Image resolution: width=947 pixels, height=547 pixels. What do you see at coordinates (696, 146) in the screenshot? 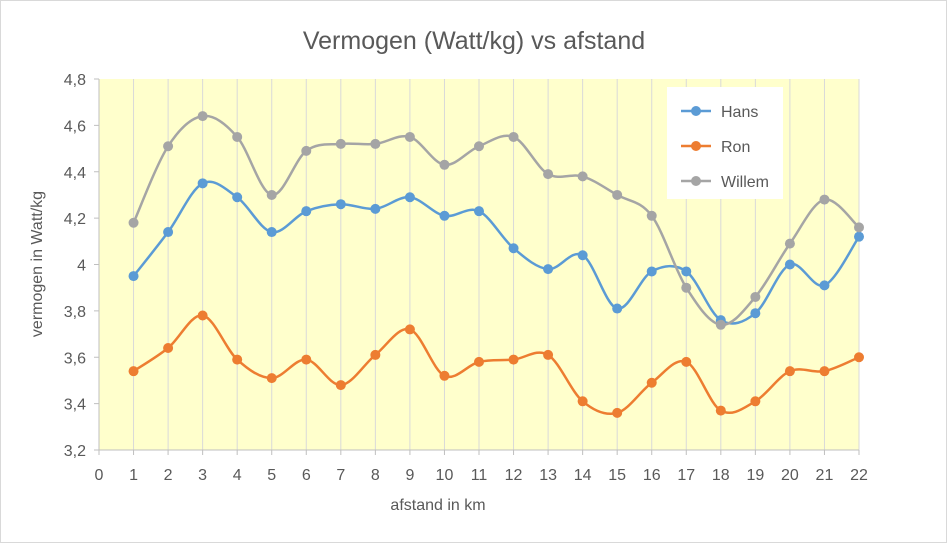
I see `legend-marker-ron` at bounding box center [696, 146].